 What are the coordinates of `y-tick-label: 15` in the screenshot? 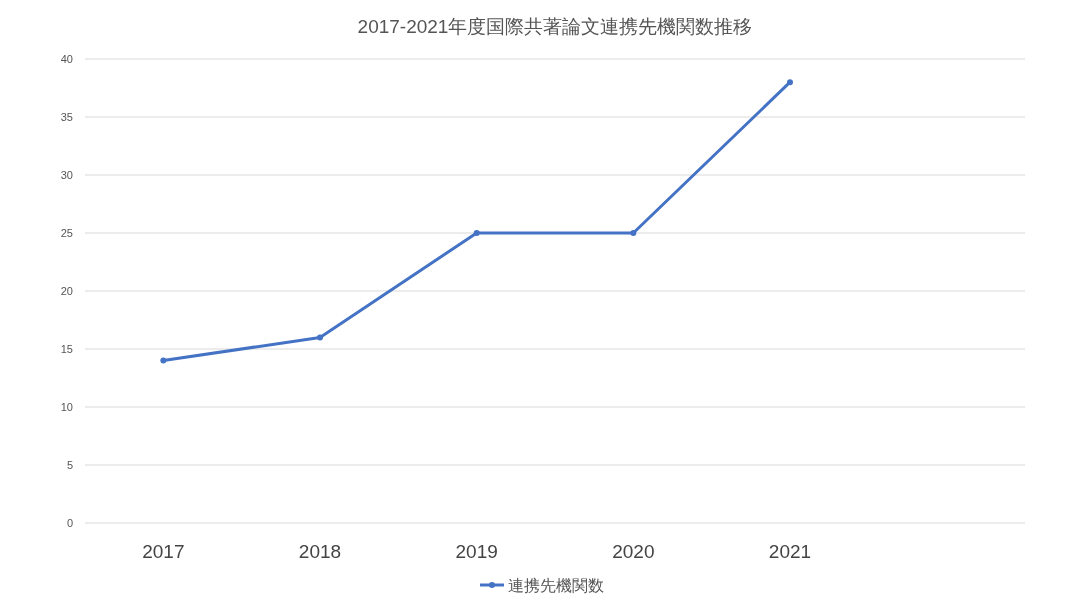 It's located at (66, 349).